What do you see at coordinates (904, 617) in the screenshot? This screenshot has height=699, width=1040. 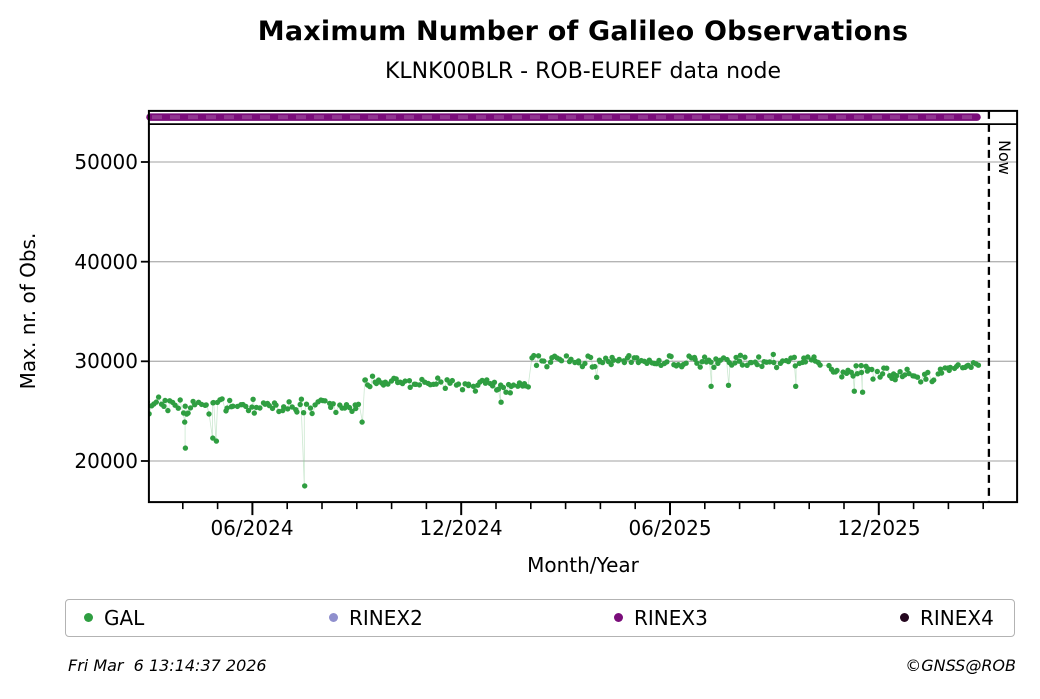 I see `legend-dot-rinex4` at bounding box center [904, 617].